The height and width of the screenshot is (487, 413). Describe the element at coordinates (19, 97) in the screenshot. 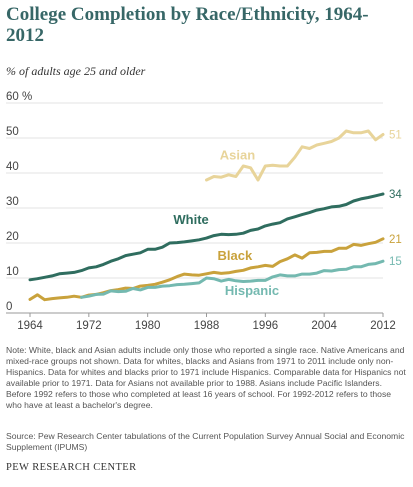

I see `y-tick-label: 60 %` at that location.